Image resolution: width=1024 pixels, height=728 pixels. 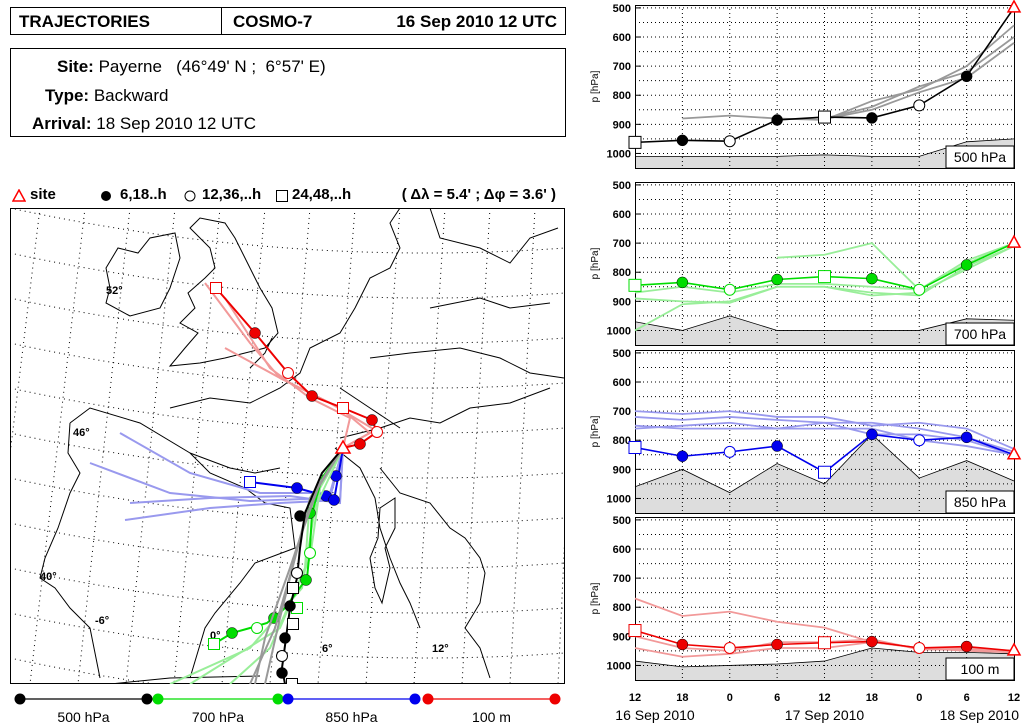 I want to click on arrival-value: 18 Sep 2010 12 UTC, so click(x=176, y=123).